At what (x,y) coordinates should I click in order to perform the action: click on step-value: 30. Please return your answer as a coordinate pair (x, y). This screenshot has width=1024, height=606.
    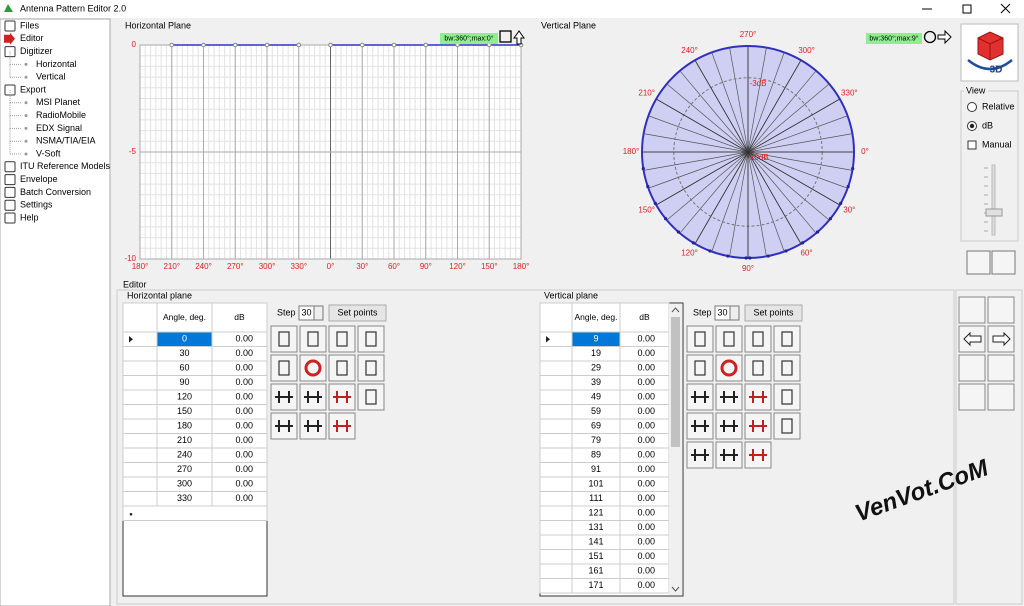
    Looking at the image, I should click on (722, 312).